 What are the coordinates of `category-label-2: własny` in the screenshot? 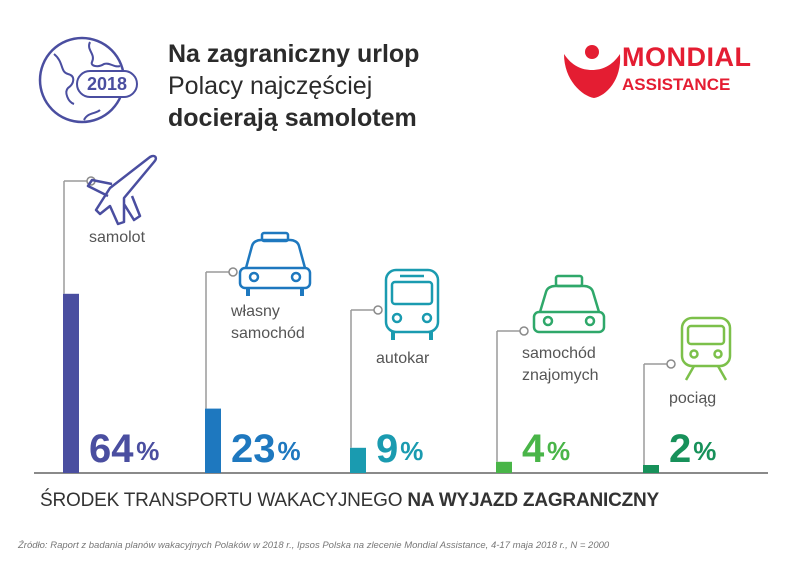 It's located at (255, 311).